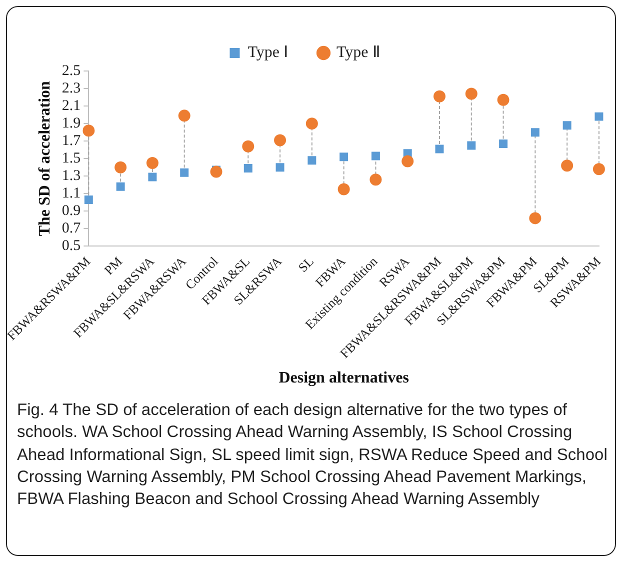  Describe the element at coordinates (71, 88) in the screenshot. I see `y-tick-label: 2.3` at that location.